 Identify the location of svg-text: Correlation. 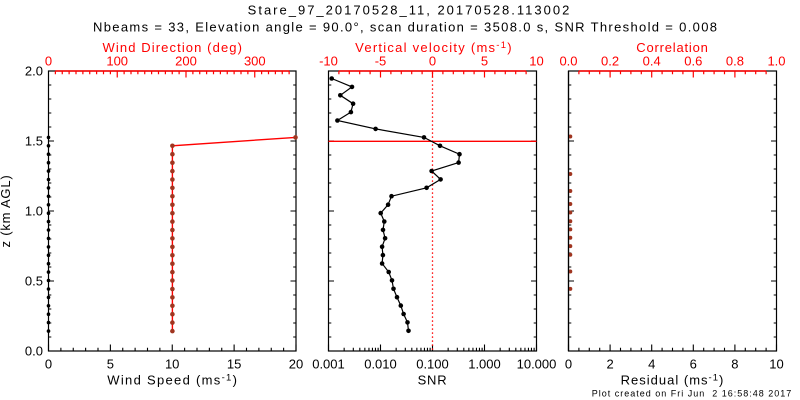
(672, 47).